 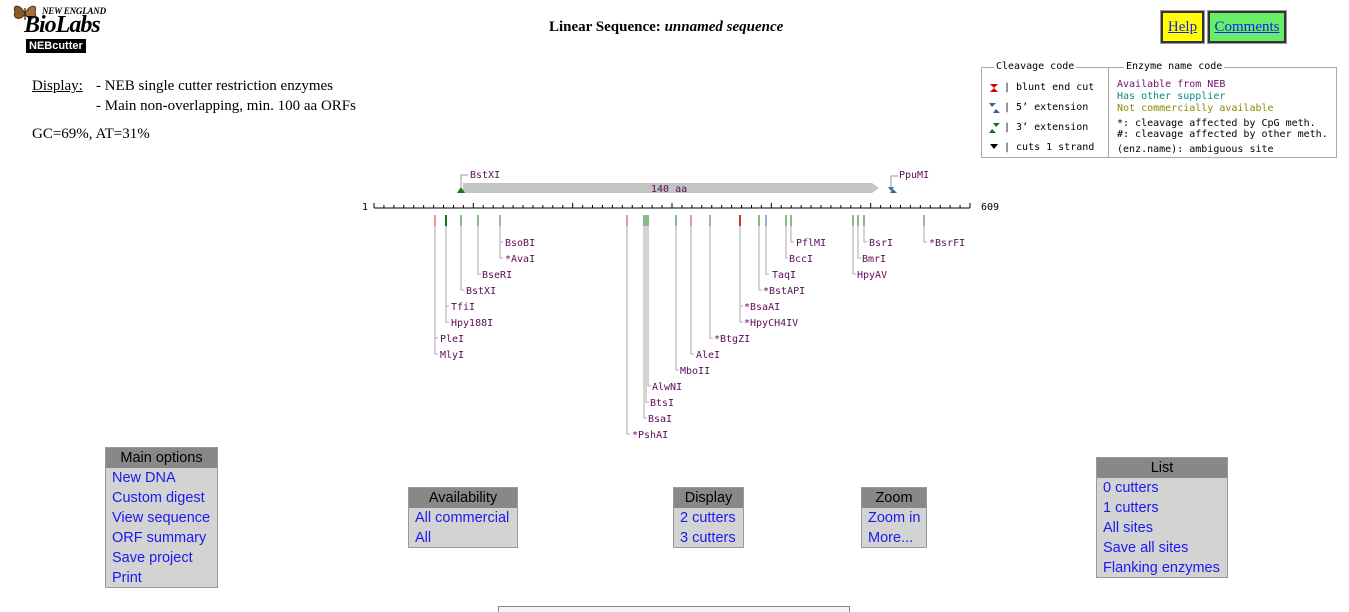 I want to click on enzyme-label: BsoBI, so click(x=520, y=243).